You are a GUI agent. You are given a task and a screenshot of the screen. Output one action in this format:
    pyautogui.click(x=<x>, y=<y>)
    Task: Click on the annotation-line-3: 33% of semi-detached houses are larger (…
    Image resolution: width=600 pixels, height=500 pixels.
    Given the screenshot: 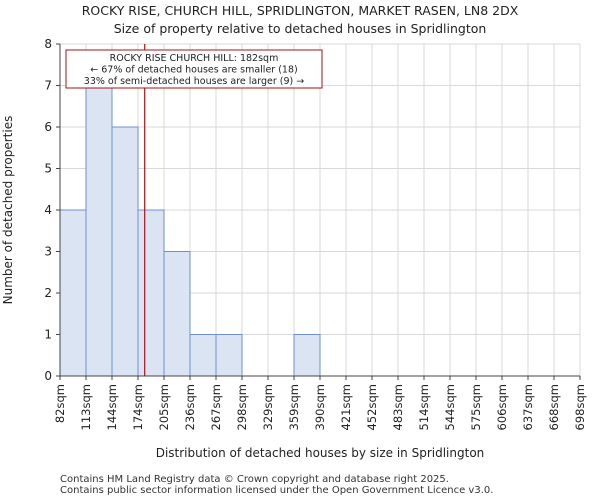 What is the action you would take?
    pyautogui.click(x=194, y=81)
    